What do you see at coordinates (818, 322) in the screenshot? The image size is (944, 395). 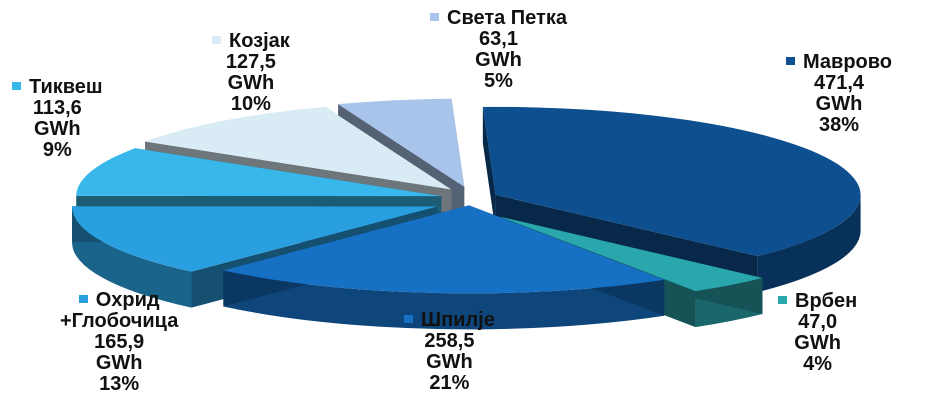 I see `label-value: 47,0` at bounding box center [818, 322].